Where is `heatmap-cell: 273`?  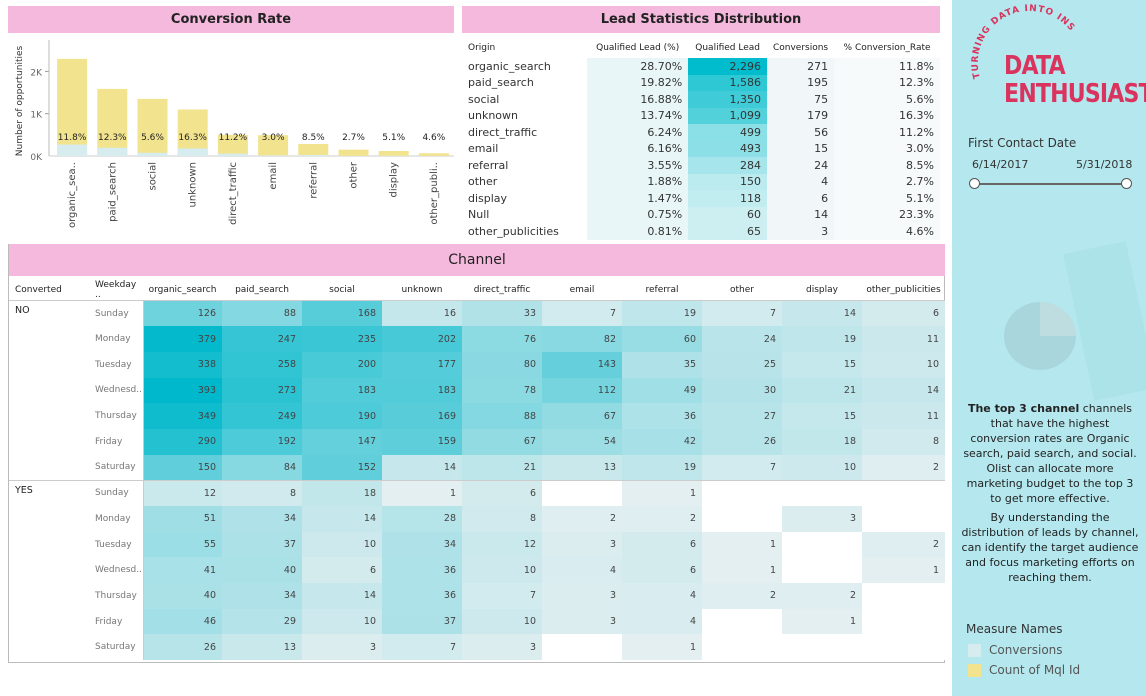 heatmap-cell: 273 is located at coordinates (262, 390).